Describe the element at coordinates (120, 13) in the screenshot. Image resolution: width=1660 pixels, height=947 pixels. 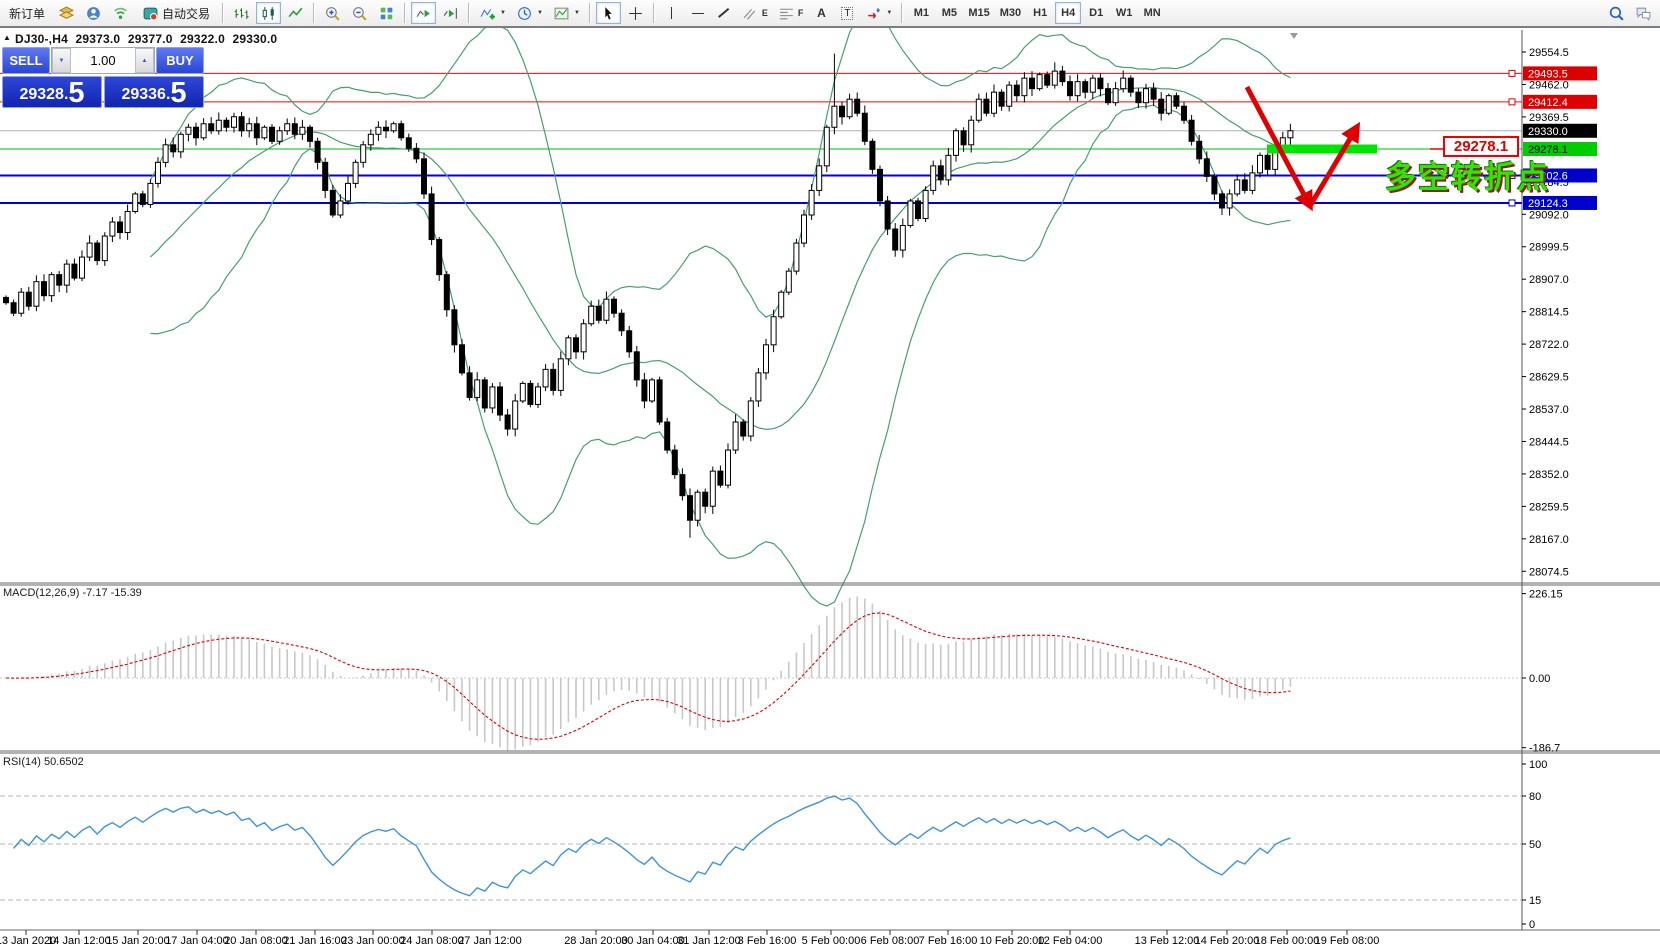
I see `signals-button` at that location.